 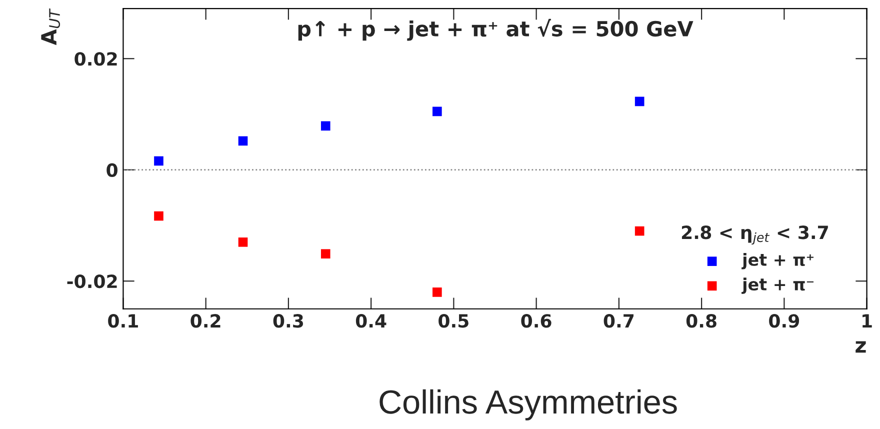 What do you see at coordinates (778, 286) in the screenshot?
I see `legend-label: jet + π⁻` at bounding box center [778, 286].